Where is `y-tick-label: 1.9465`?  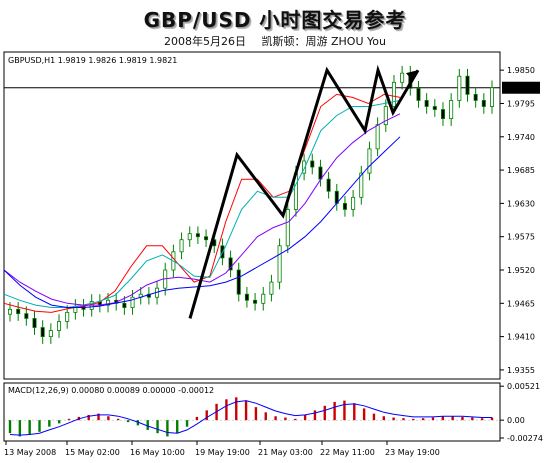 y-tick-label: 1.9465 is located at coordinates (521, 303).